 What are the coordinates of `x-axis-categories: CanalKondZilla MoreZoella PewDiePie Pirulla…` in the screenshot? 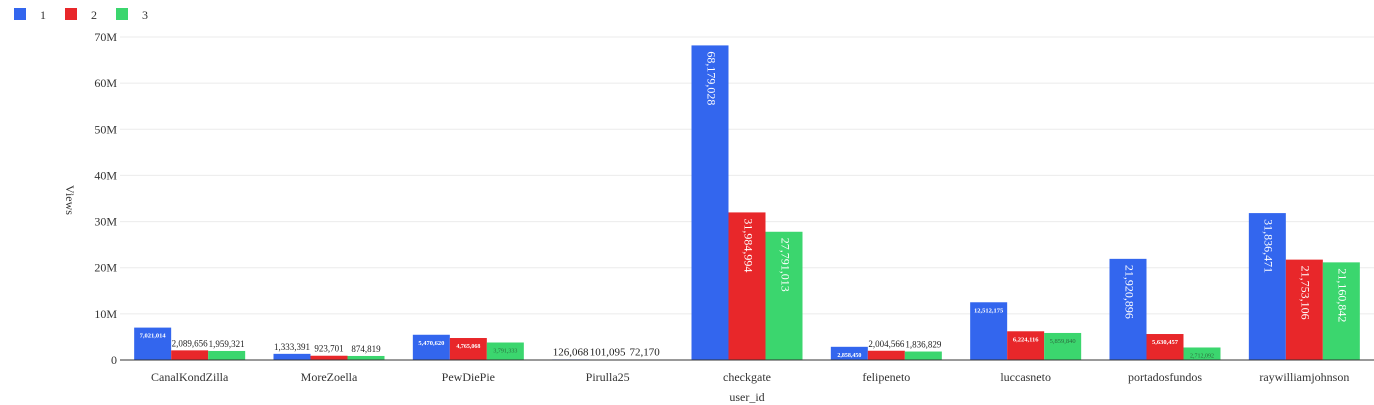 It's located at (750, 377).